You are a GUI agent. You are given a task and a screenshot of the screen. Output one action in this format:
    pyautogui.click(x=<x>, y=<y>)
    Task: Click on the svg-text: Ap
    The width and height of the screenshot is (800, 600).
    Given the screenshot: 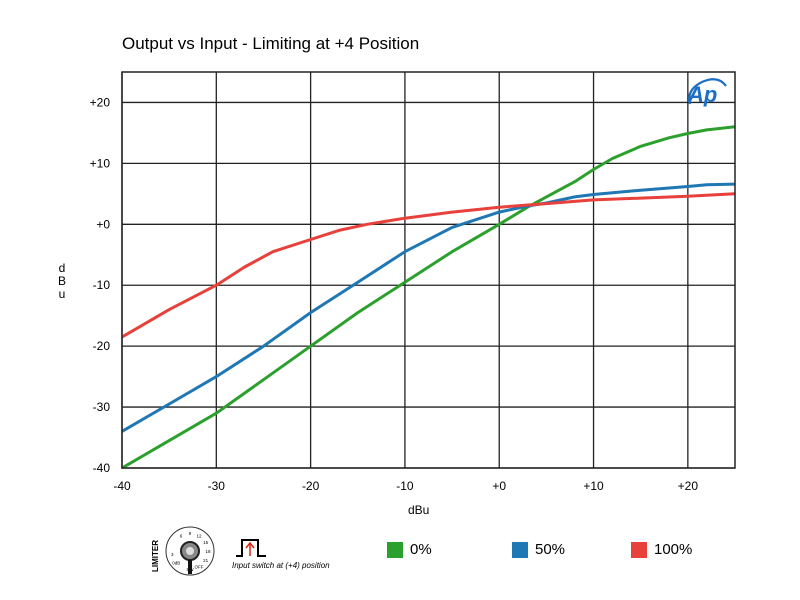 What is the action you would take?
    pyautogui.click(x=702, y=94)
    